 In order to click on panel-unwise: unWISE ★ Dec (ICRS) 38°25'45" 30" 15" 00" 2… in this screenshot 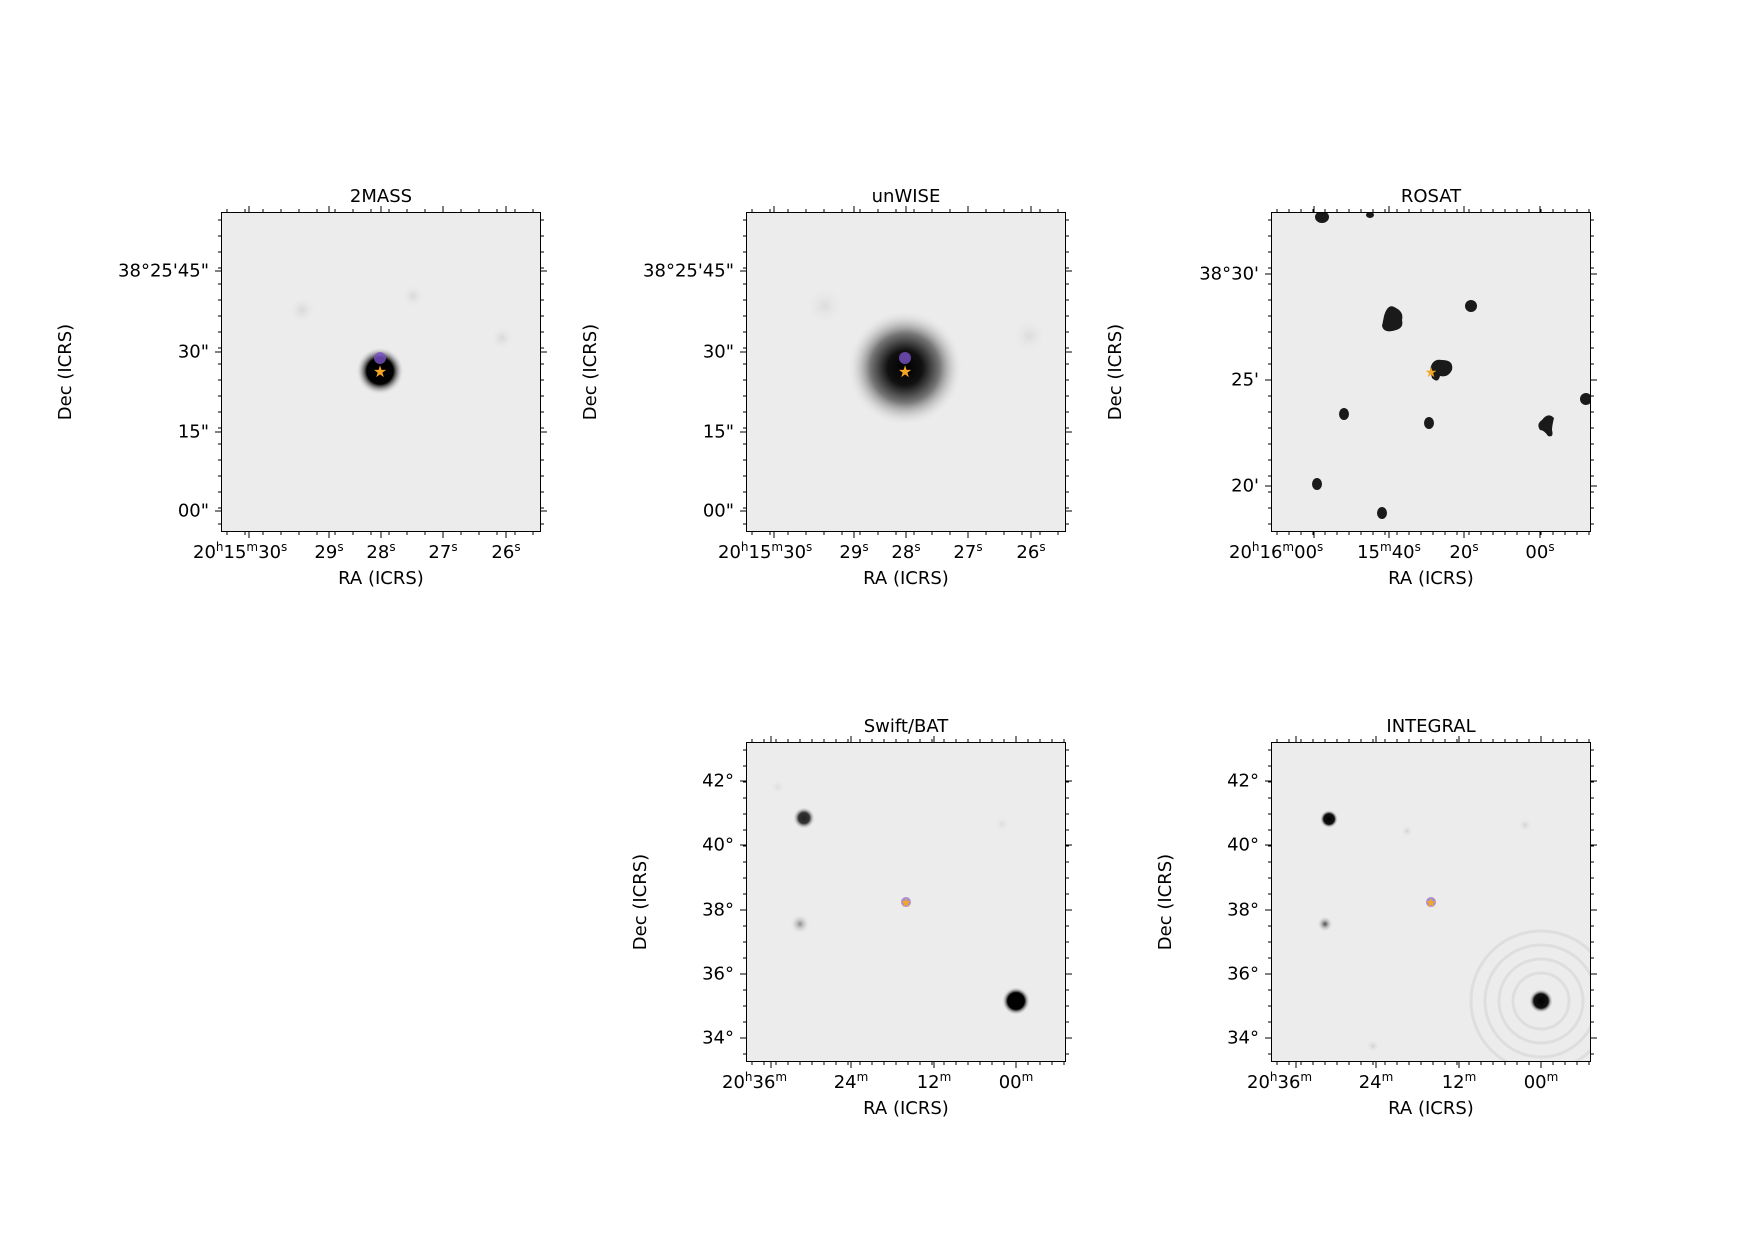, I will do `click(826, 387)`.